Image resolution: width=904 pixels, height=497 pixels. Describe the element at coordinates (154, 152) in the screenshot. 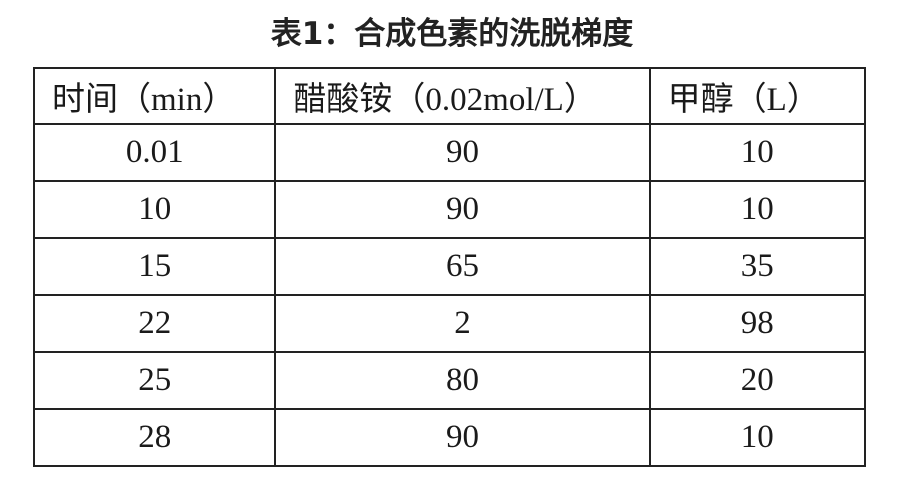

I see `cell-time: 0.01` at that location.